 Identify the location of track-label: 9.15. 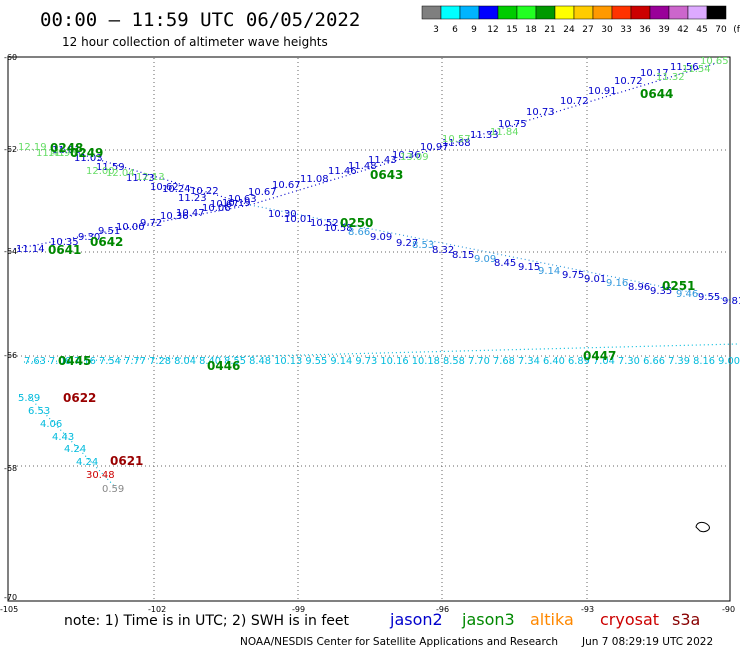
(529, 267).